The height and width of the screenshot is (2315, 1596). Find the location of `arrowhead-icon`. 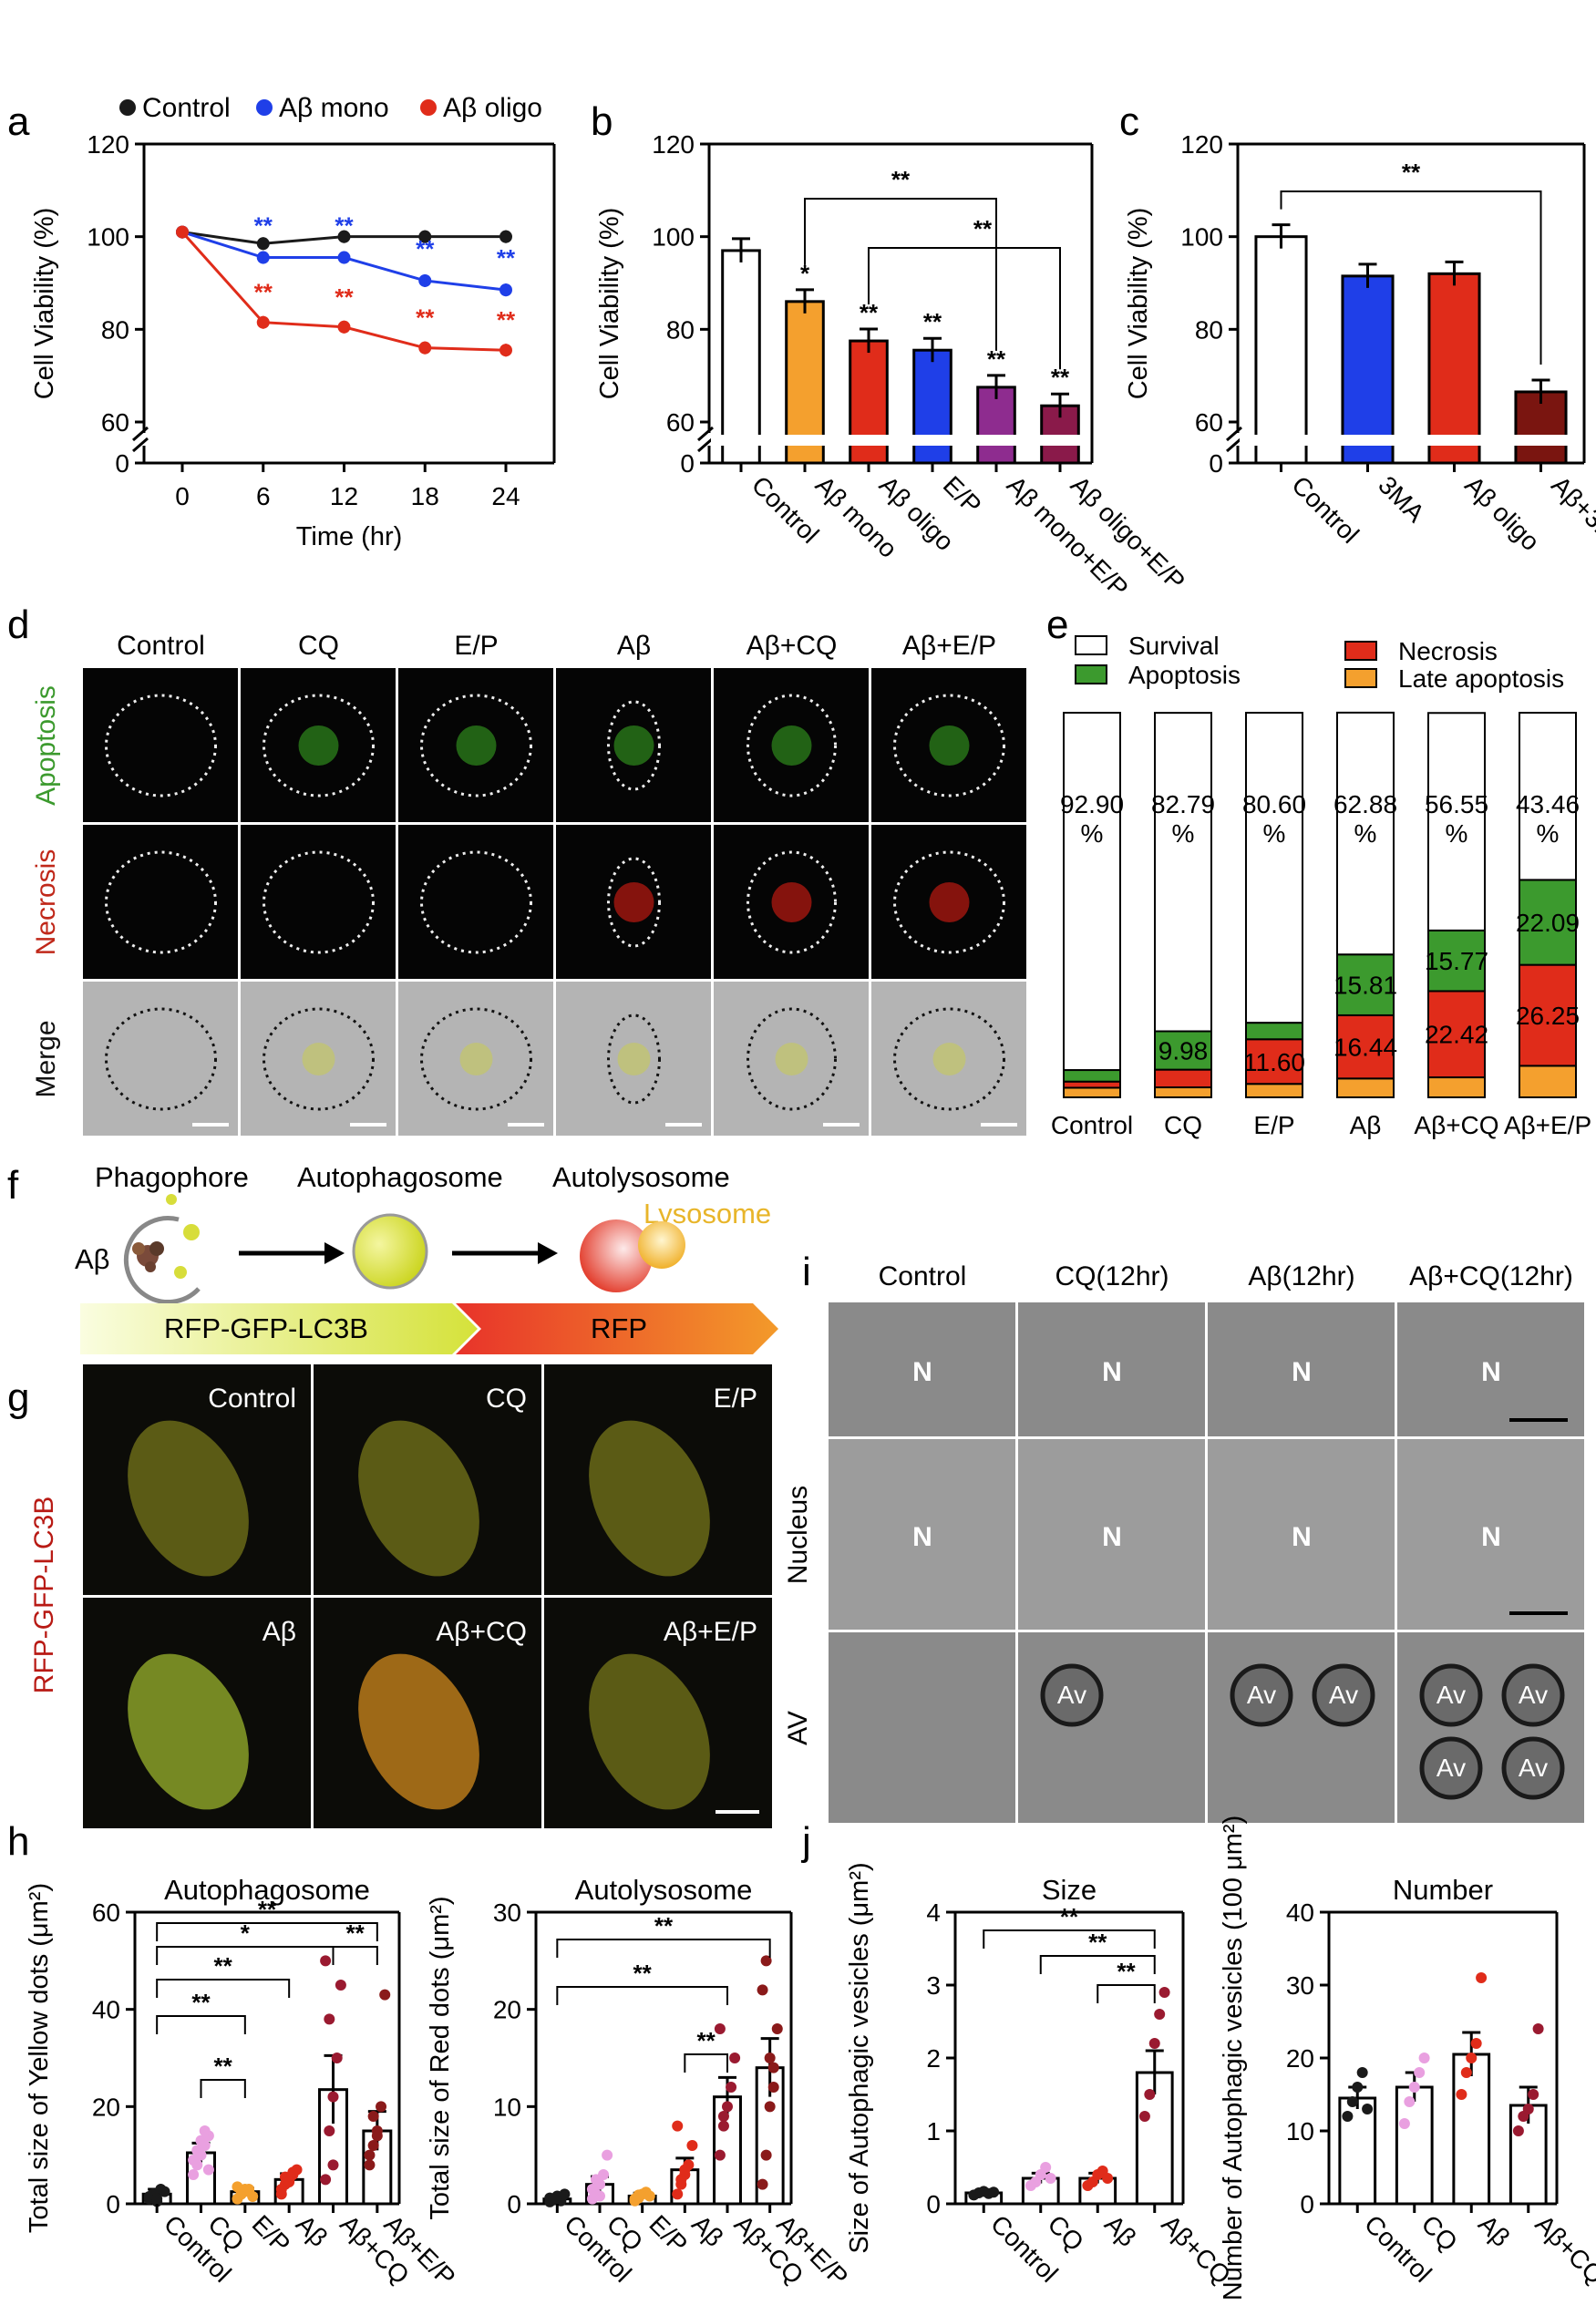

arrowhead-icon is located at coordinates (548, 1253).